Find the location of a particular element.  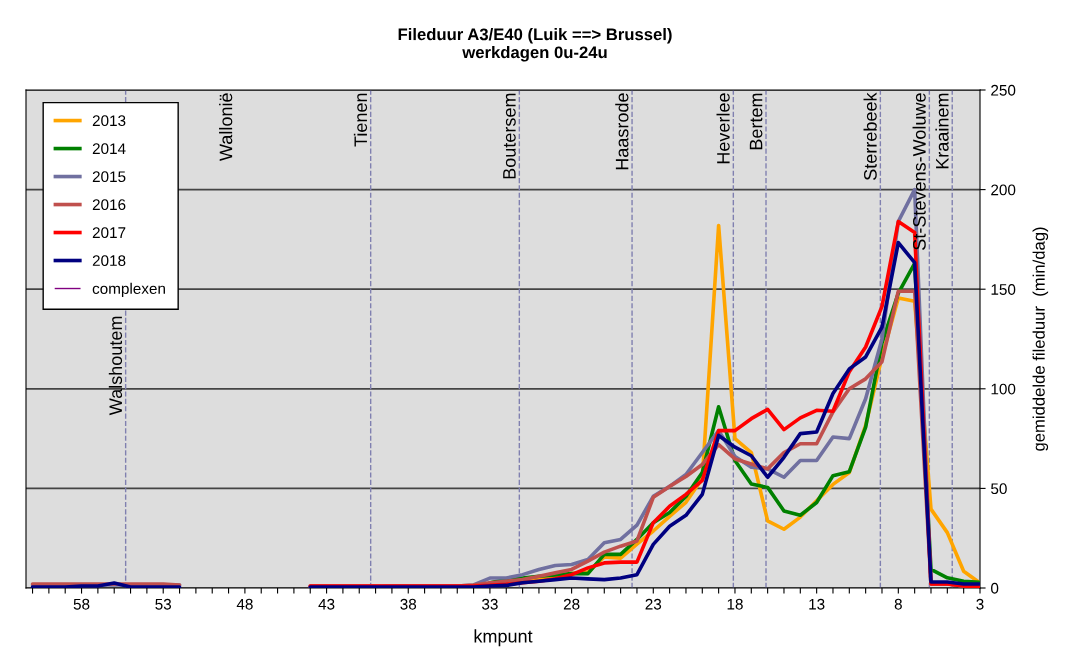

ref-line-label: St-Stevens-Woluwe is located at coordinates (919, 171).